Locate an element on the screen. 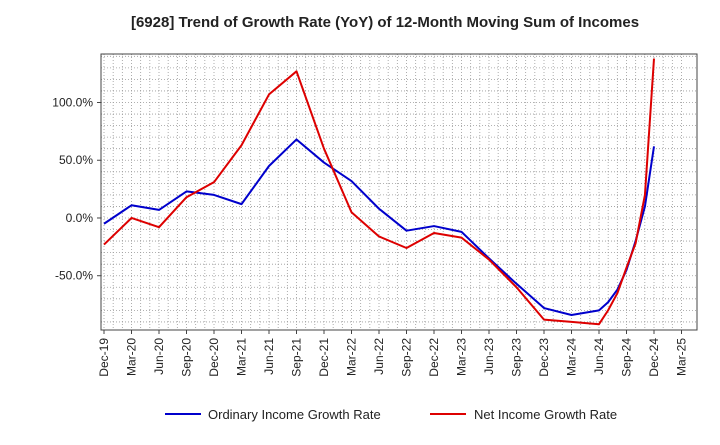  x-tick-label: Mar-20 is located at coordinates (132, 357).